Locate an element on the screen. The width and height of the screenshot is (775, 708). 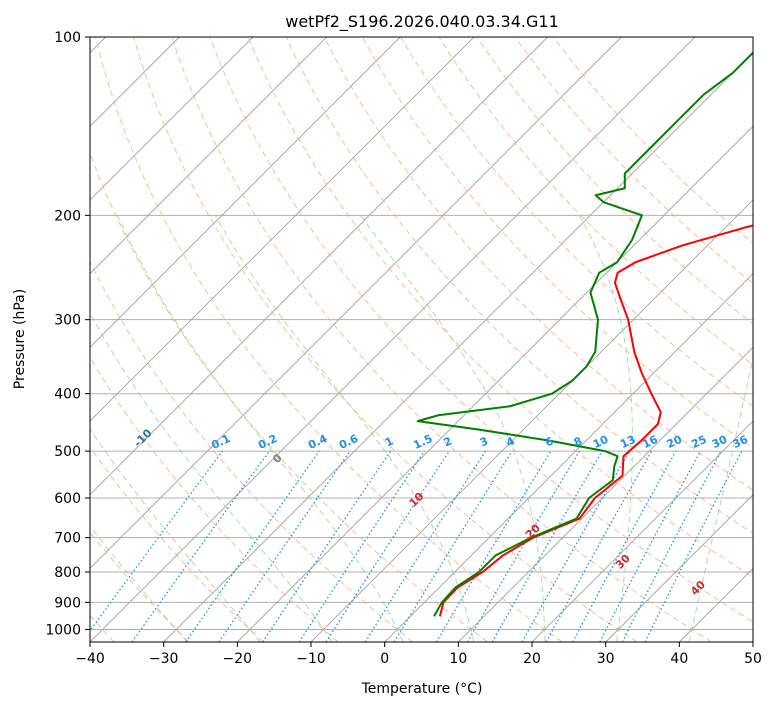
mixing-ratio-label: 20 is located at coordinates (675, 442).